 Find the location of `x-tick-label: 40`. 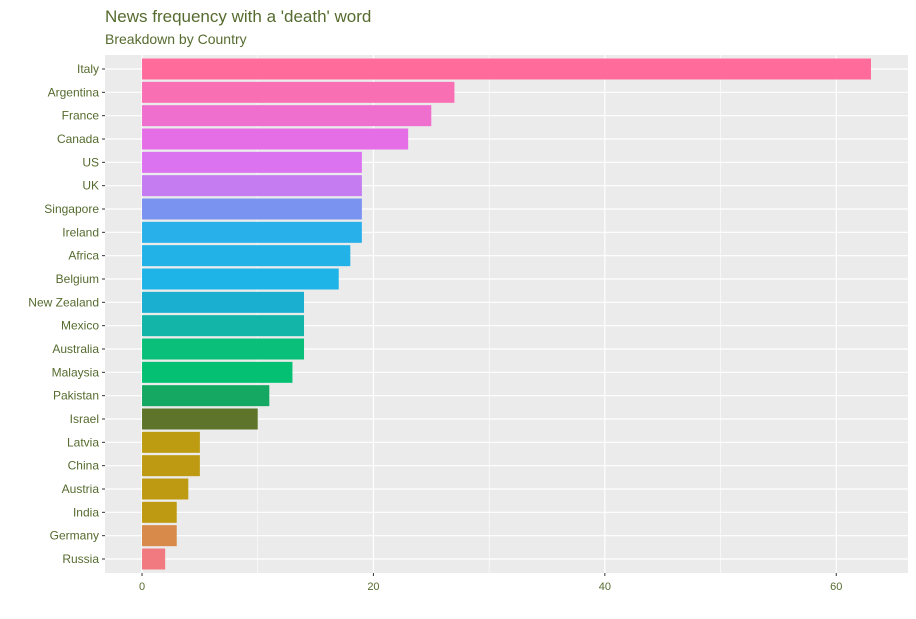

x-tick-label: 40 is located at coordinates (605, 587).